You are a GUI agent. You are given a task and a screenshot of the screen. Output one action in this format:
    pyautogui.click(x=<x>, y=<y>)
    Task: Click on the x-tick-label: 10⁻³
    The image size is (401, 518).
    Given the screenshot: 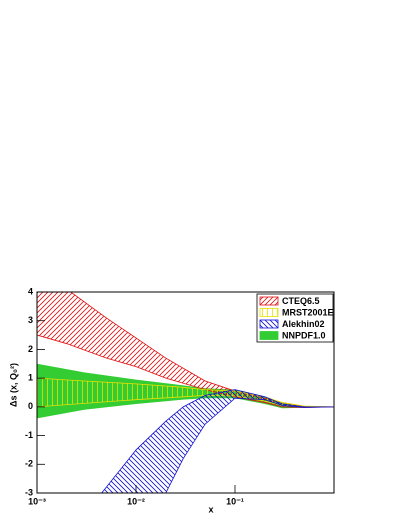 What is the action you would take?
    pyautogui.click(x=37, y=501)
    